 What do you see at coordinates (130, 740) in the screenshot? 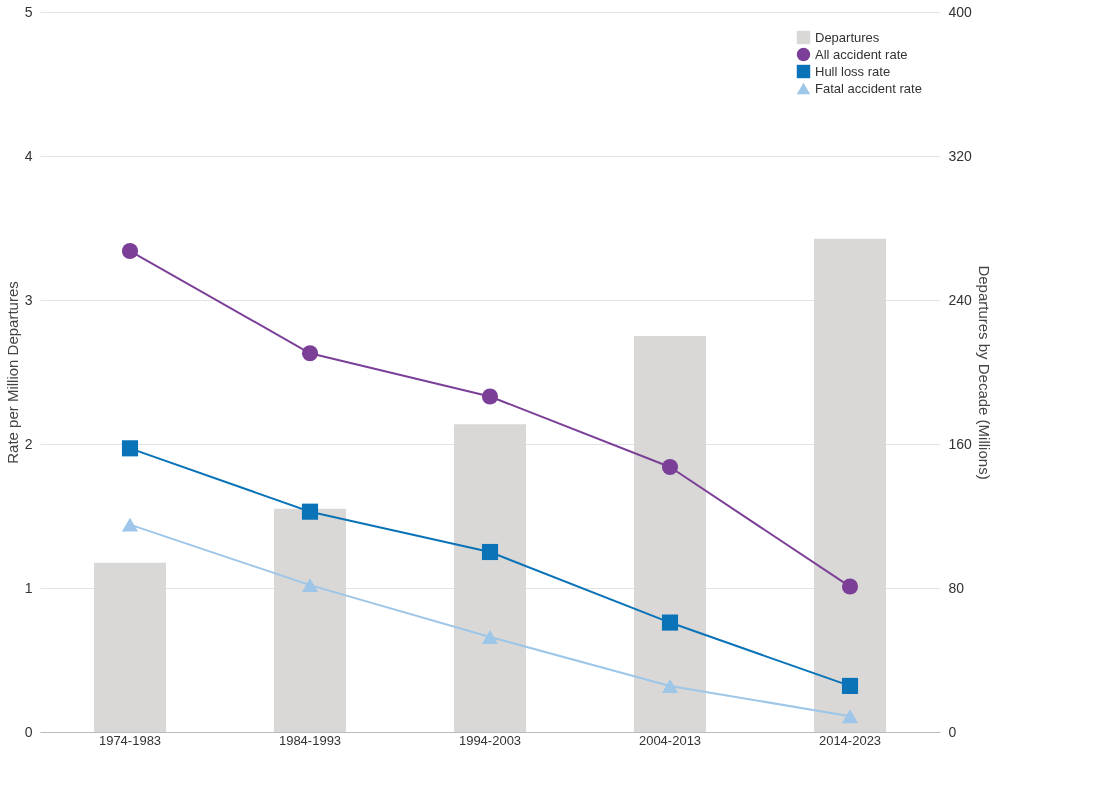
I see `x-tick-label: 1974-1983` at bounding box center [130, 740].